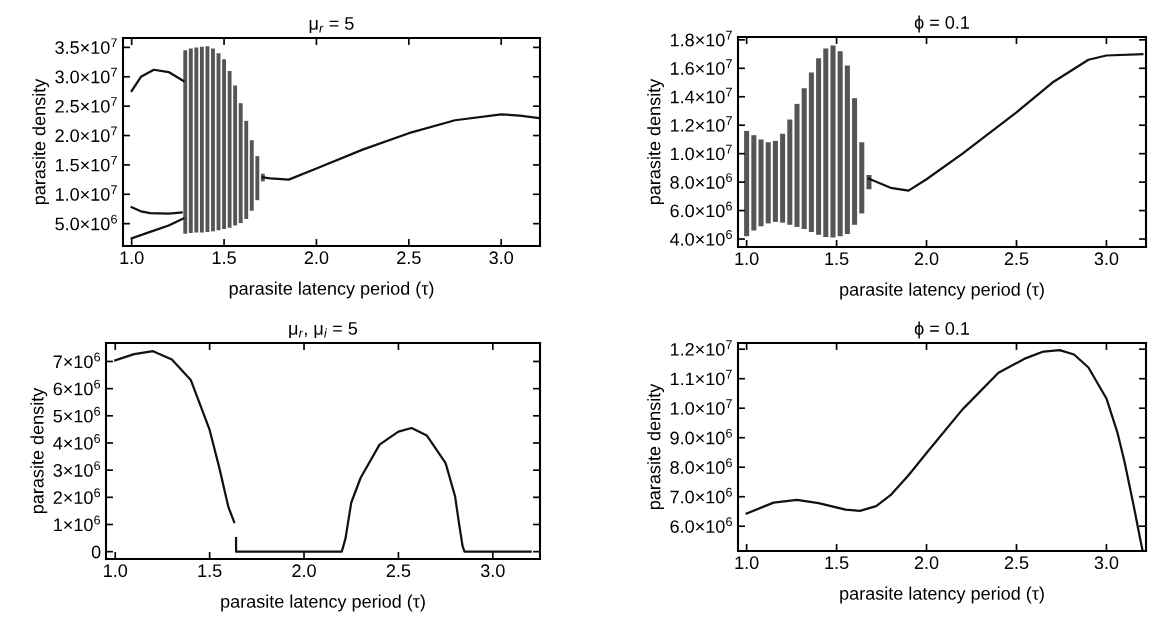 The height and width of the screenshot is (623, 1151). What do you see at coordinates (86, 75) in the screenshot?
I see `y-tick-label: 3.0×10$^{7}$` at bounding box center [86, 75].